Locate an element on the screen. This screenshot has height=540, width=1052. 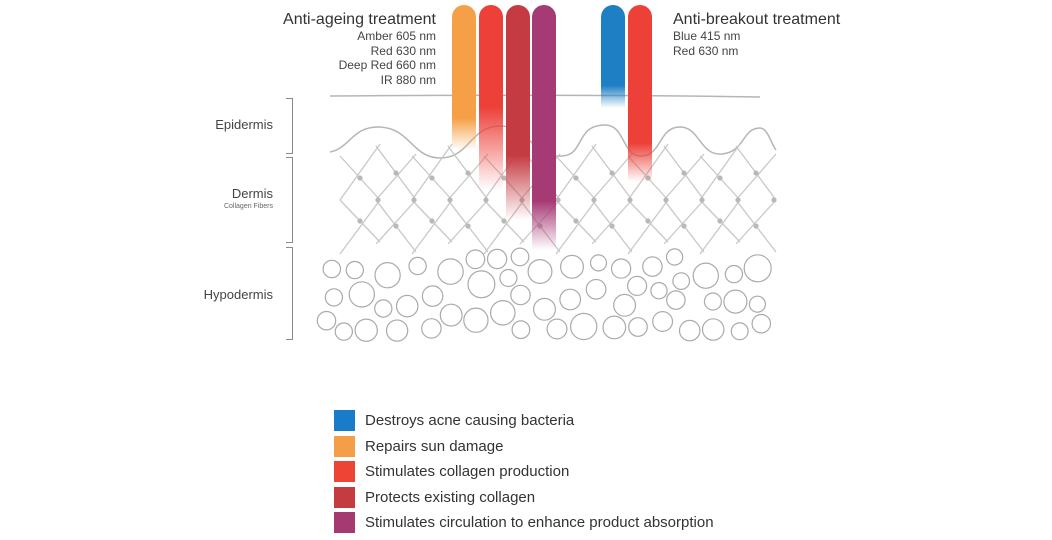
collagen-fibers-label: Collagen Fibers is located at coordinates (248, 206).